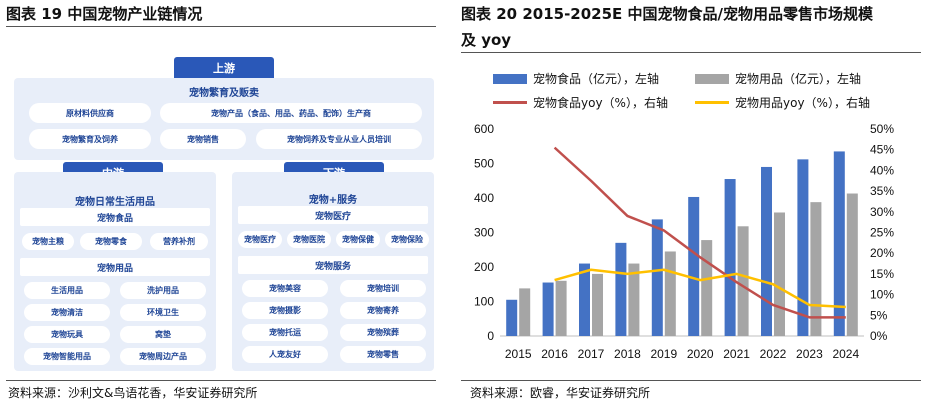 The height and width of the screenshot is (406, 926). I want to click on down-svc-beauty: 宠物美容, so click(285, 288).